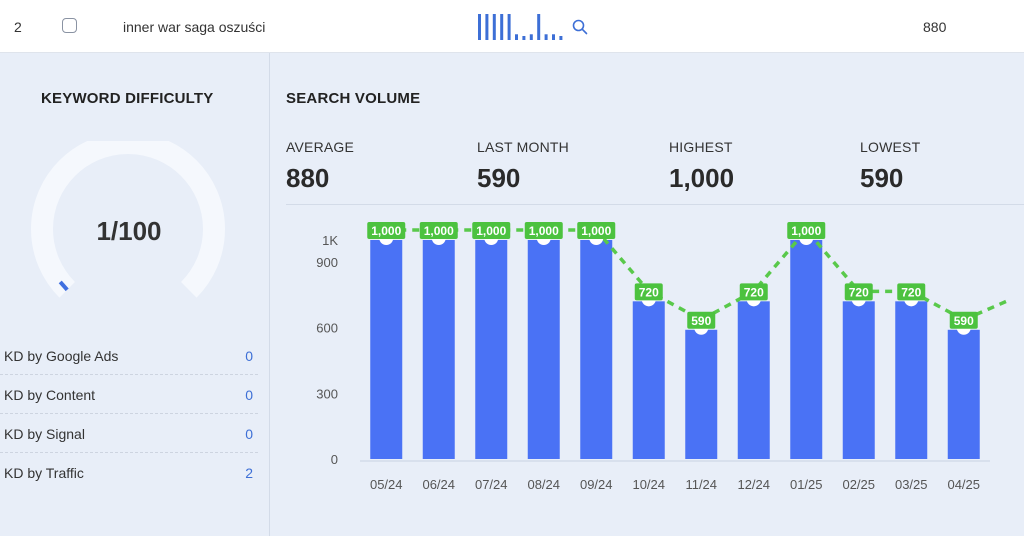 The width and height of the screenshot is (1024, 536). I want to click on kd-row-content: KD by Content 0, so click(129, 394).